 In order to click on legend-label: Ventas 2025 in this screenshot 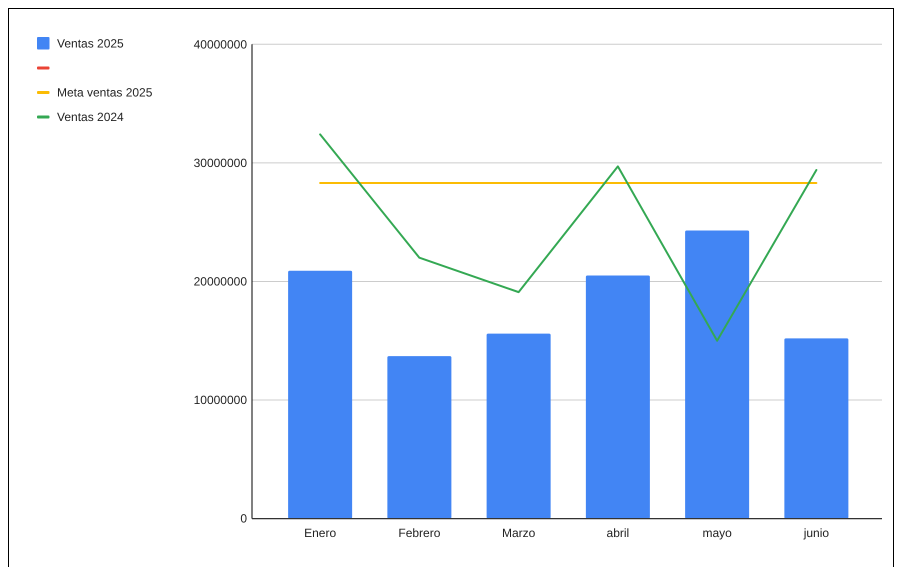, I will do `click(90, 43)`.